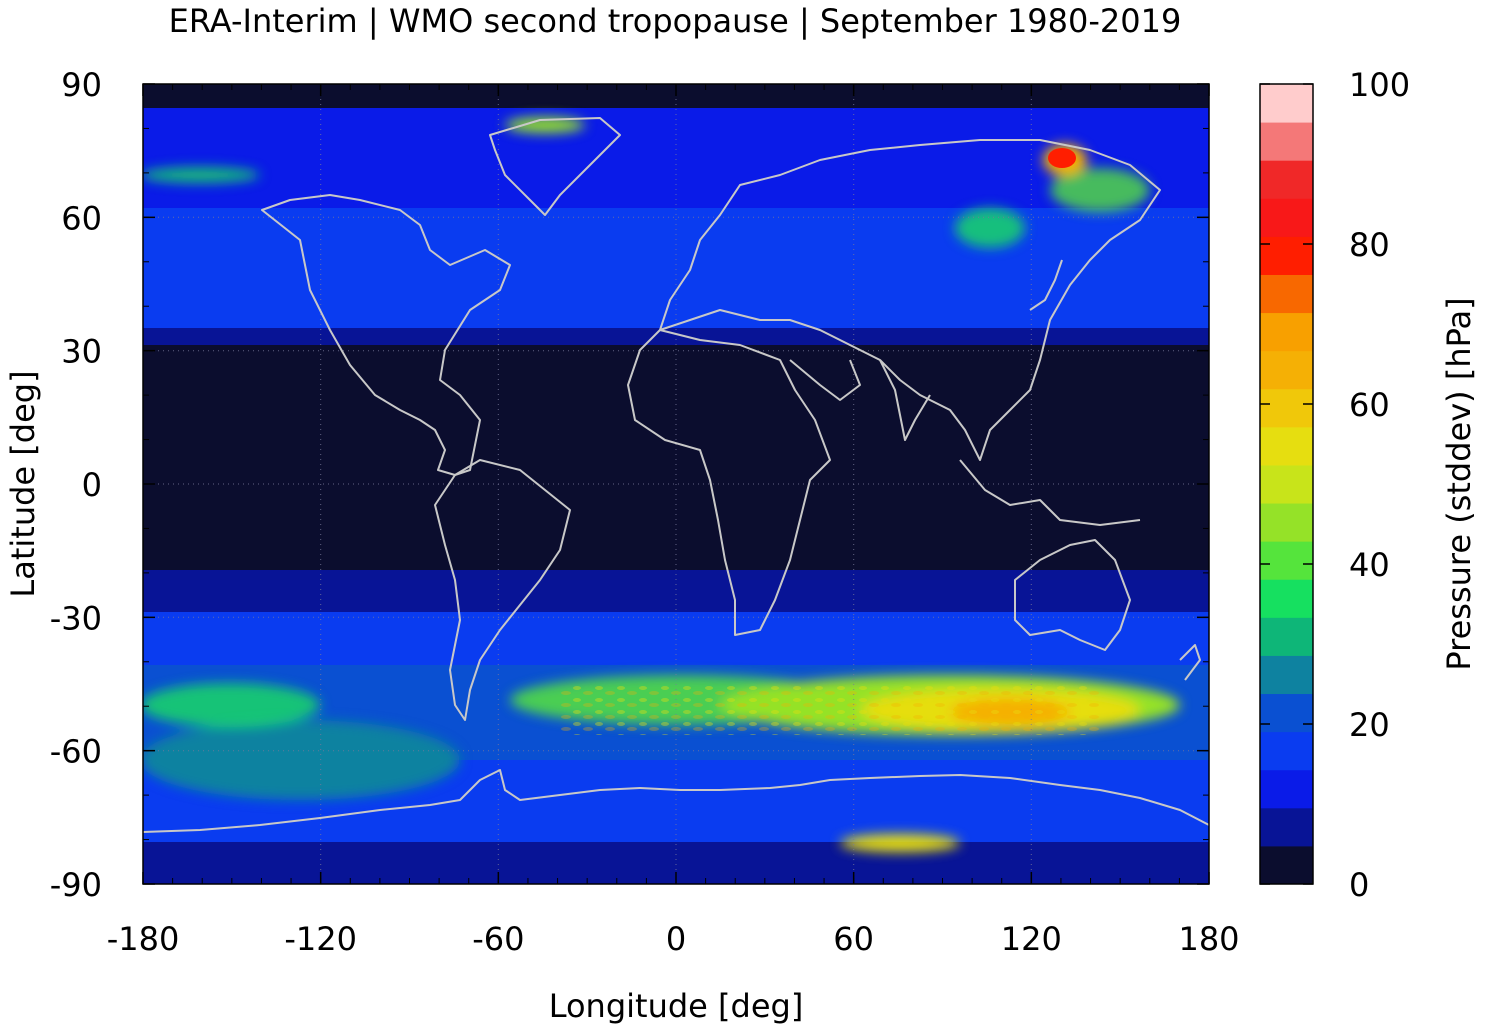  What do you see at coordinates (76, 752) in the screenshot?
I see `y-tick-label: -60` at bounding box center [76, 752].